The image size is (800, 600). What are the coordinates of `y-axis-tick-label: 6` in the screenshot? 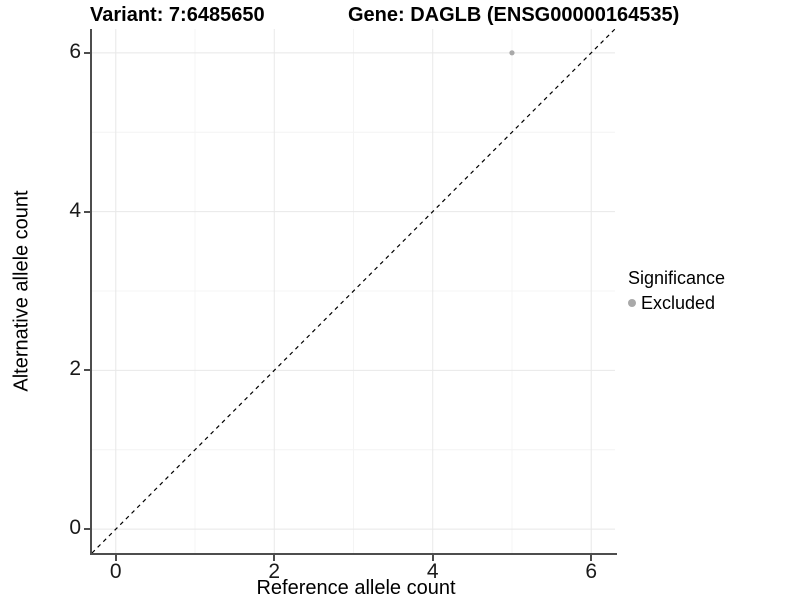 It's located at (75, 51).